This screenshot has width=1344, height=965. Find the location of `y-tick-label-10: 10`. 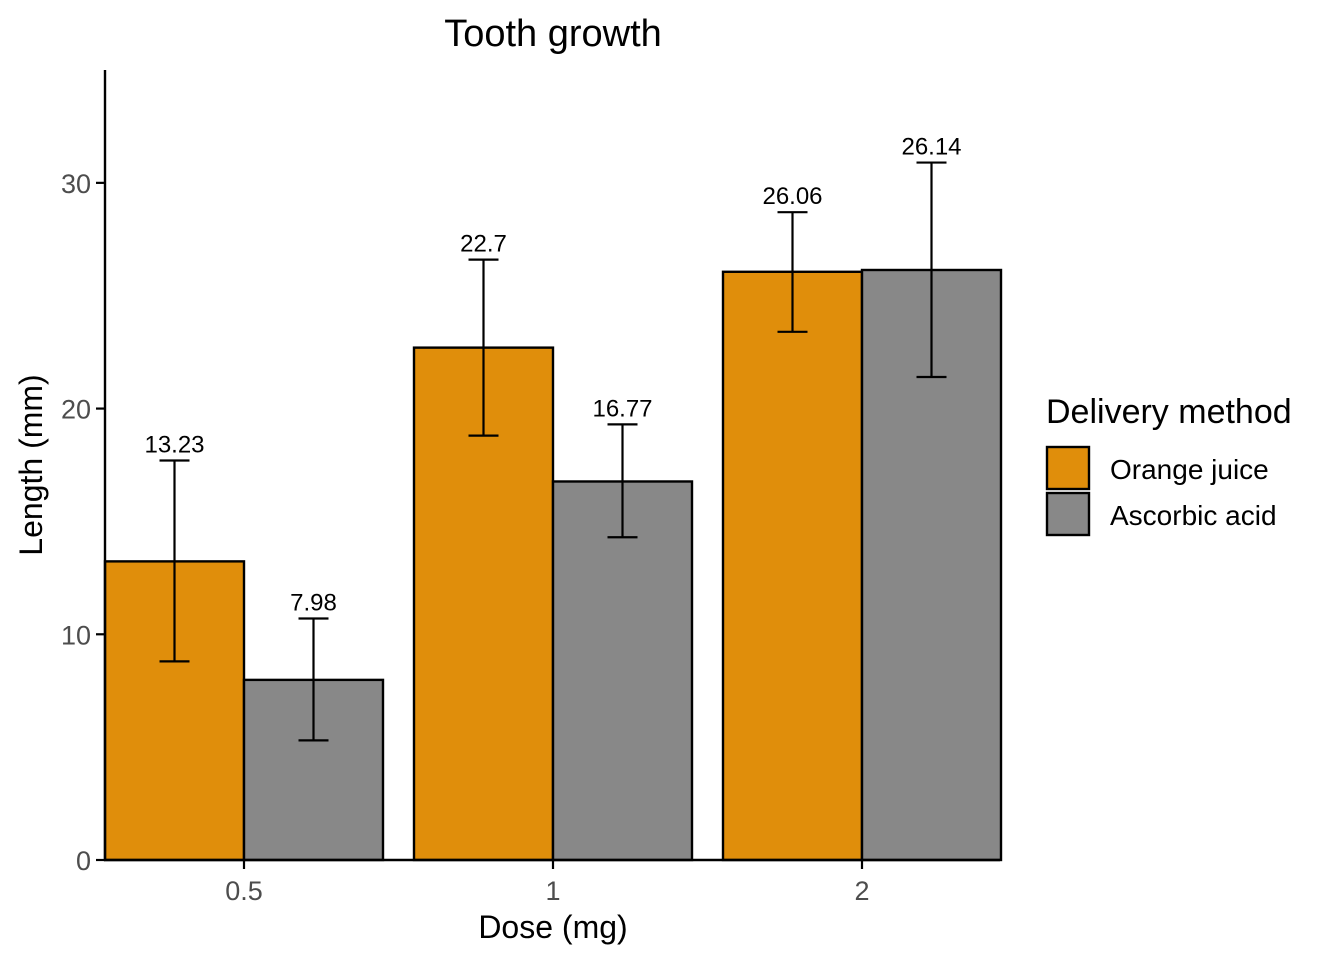

y-tick-label-10: 10 is located at coordinates (76, 635).